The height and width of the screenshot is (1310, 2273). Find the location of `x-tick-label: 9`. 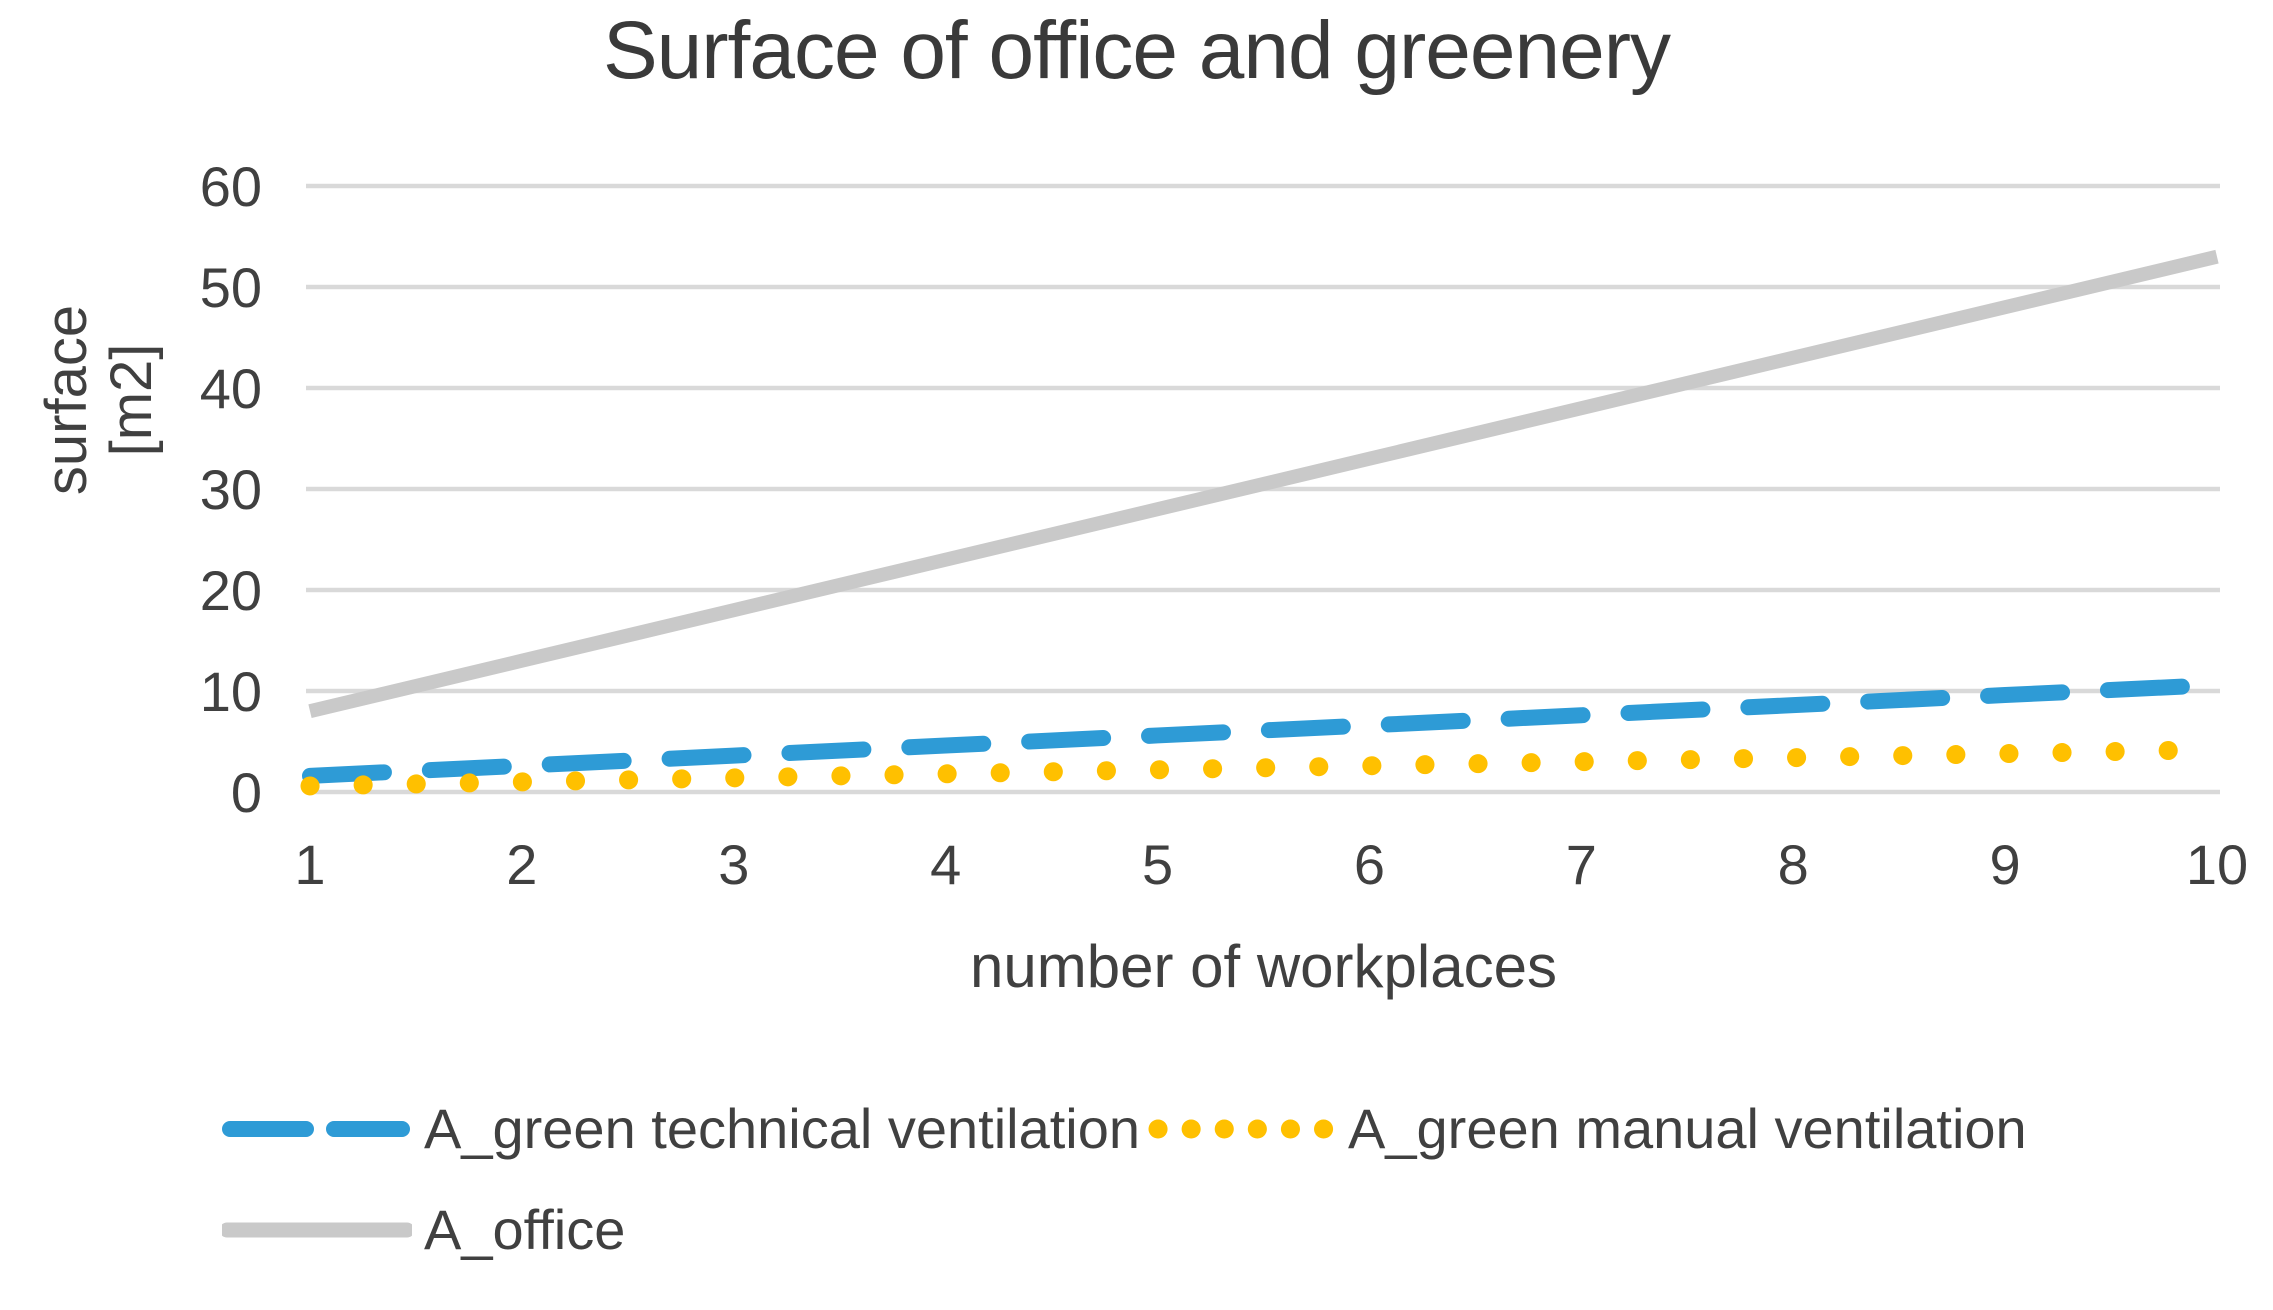

x-tick-label: 9 is located at coordinates (2005, 864).